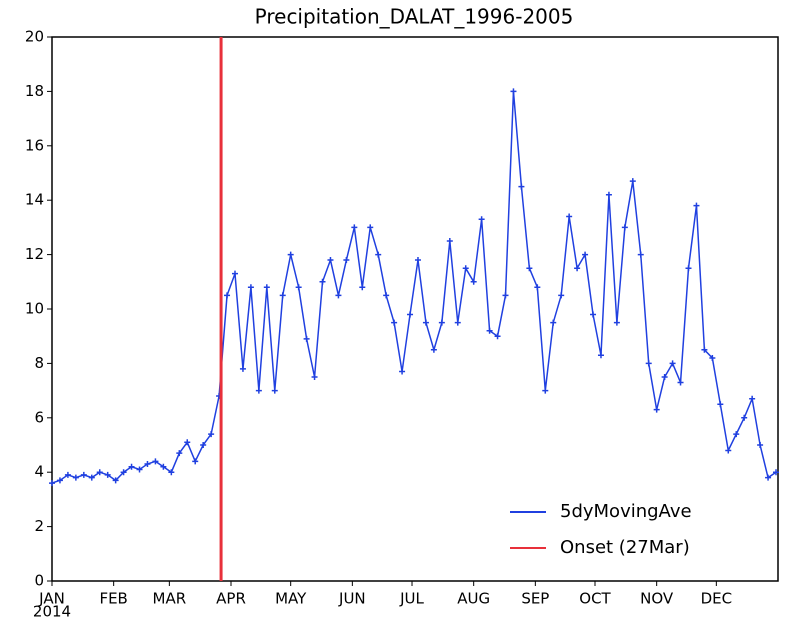 The height and width of the screenshot is (618, 800). What do you see at coordinates (34, 145) in the screenshot?
I see `y-tick-label: 16` at bounding box center [34, 145].